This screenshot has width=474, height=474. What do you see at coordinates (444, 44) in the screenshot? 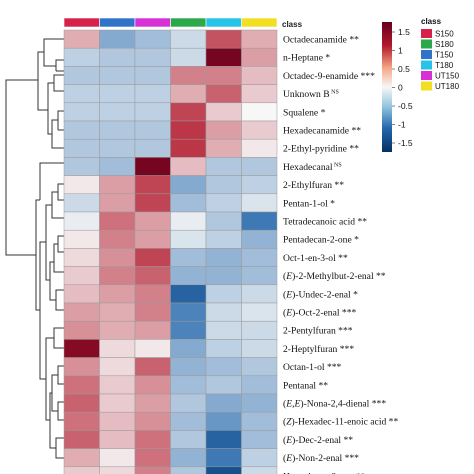
I see `class-legend-label: S180` at bounding box center [444, 44].